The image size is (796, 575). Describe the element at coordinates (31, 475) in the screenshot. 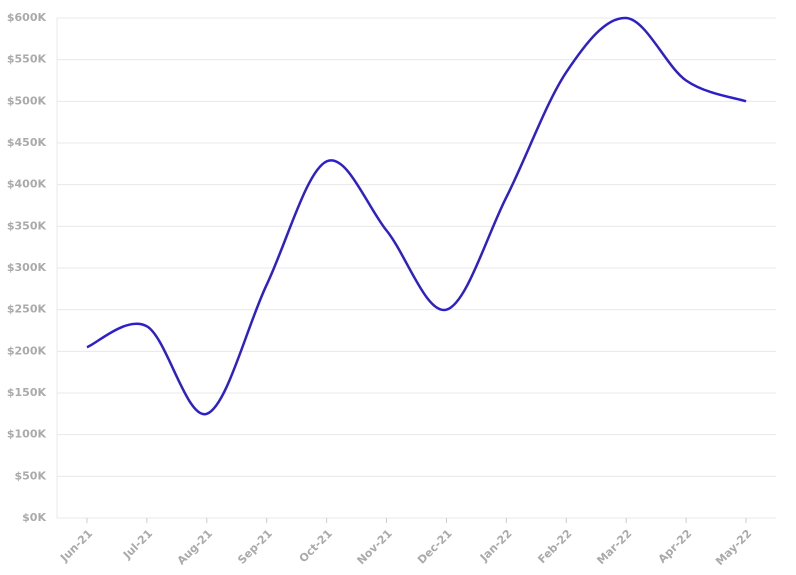

I see `y-tick-label: $50K` at that location.